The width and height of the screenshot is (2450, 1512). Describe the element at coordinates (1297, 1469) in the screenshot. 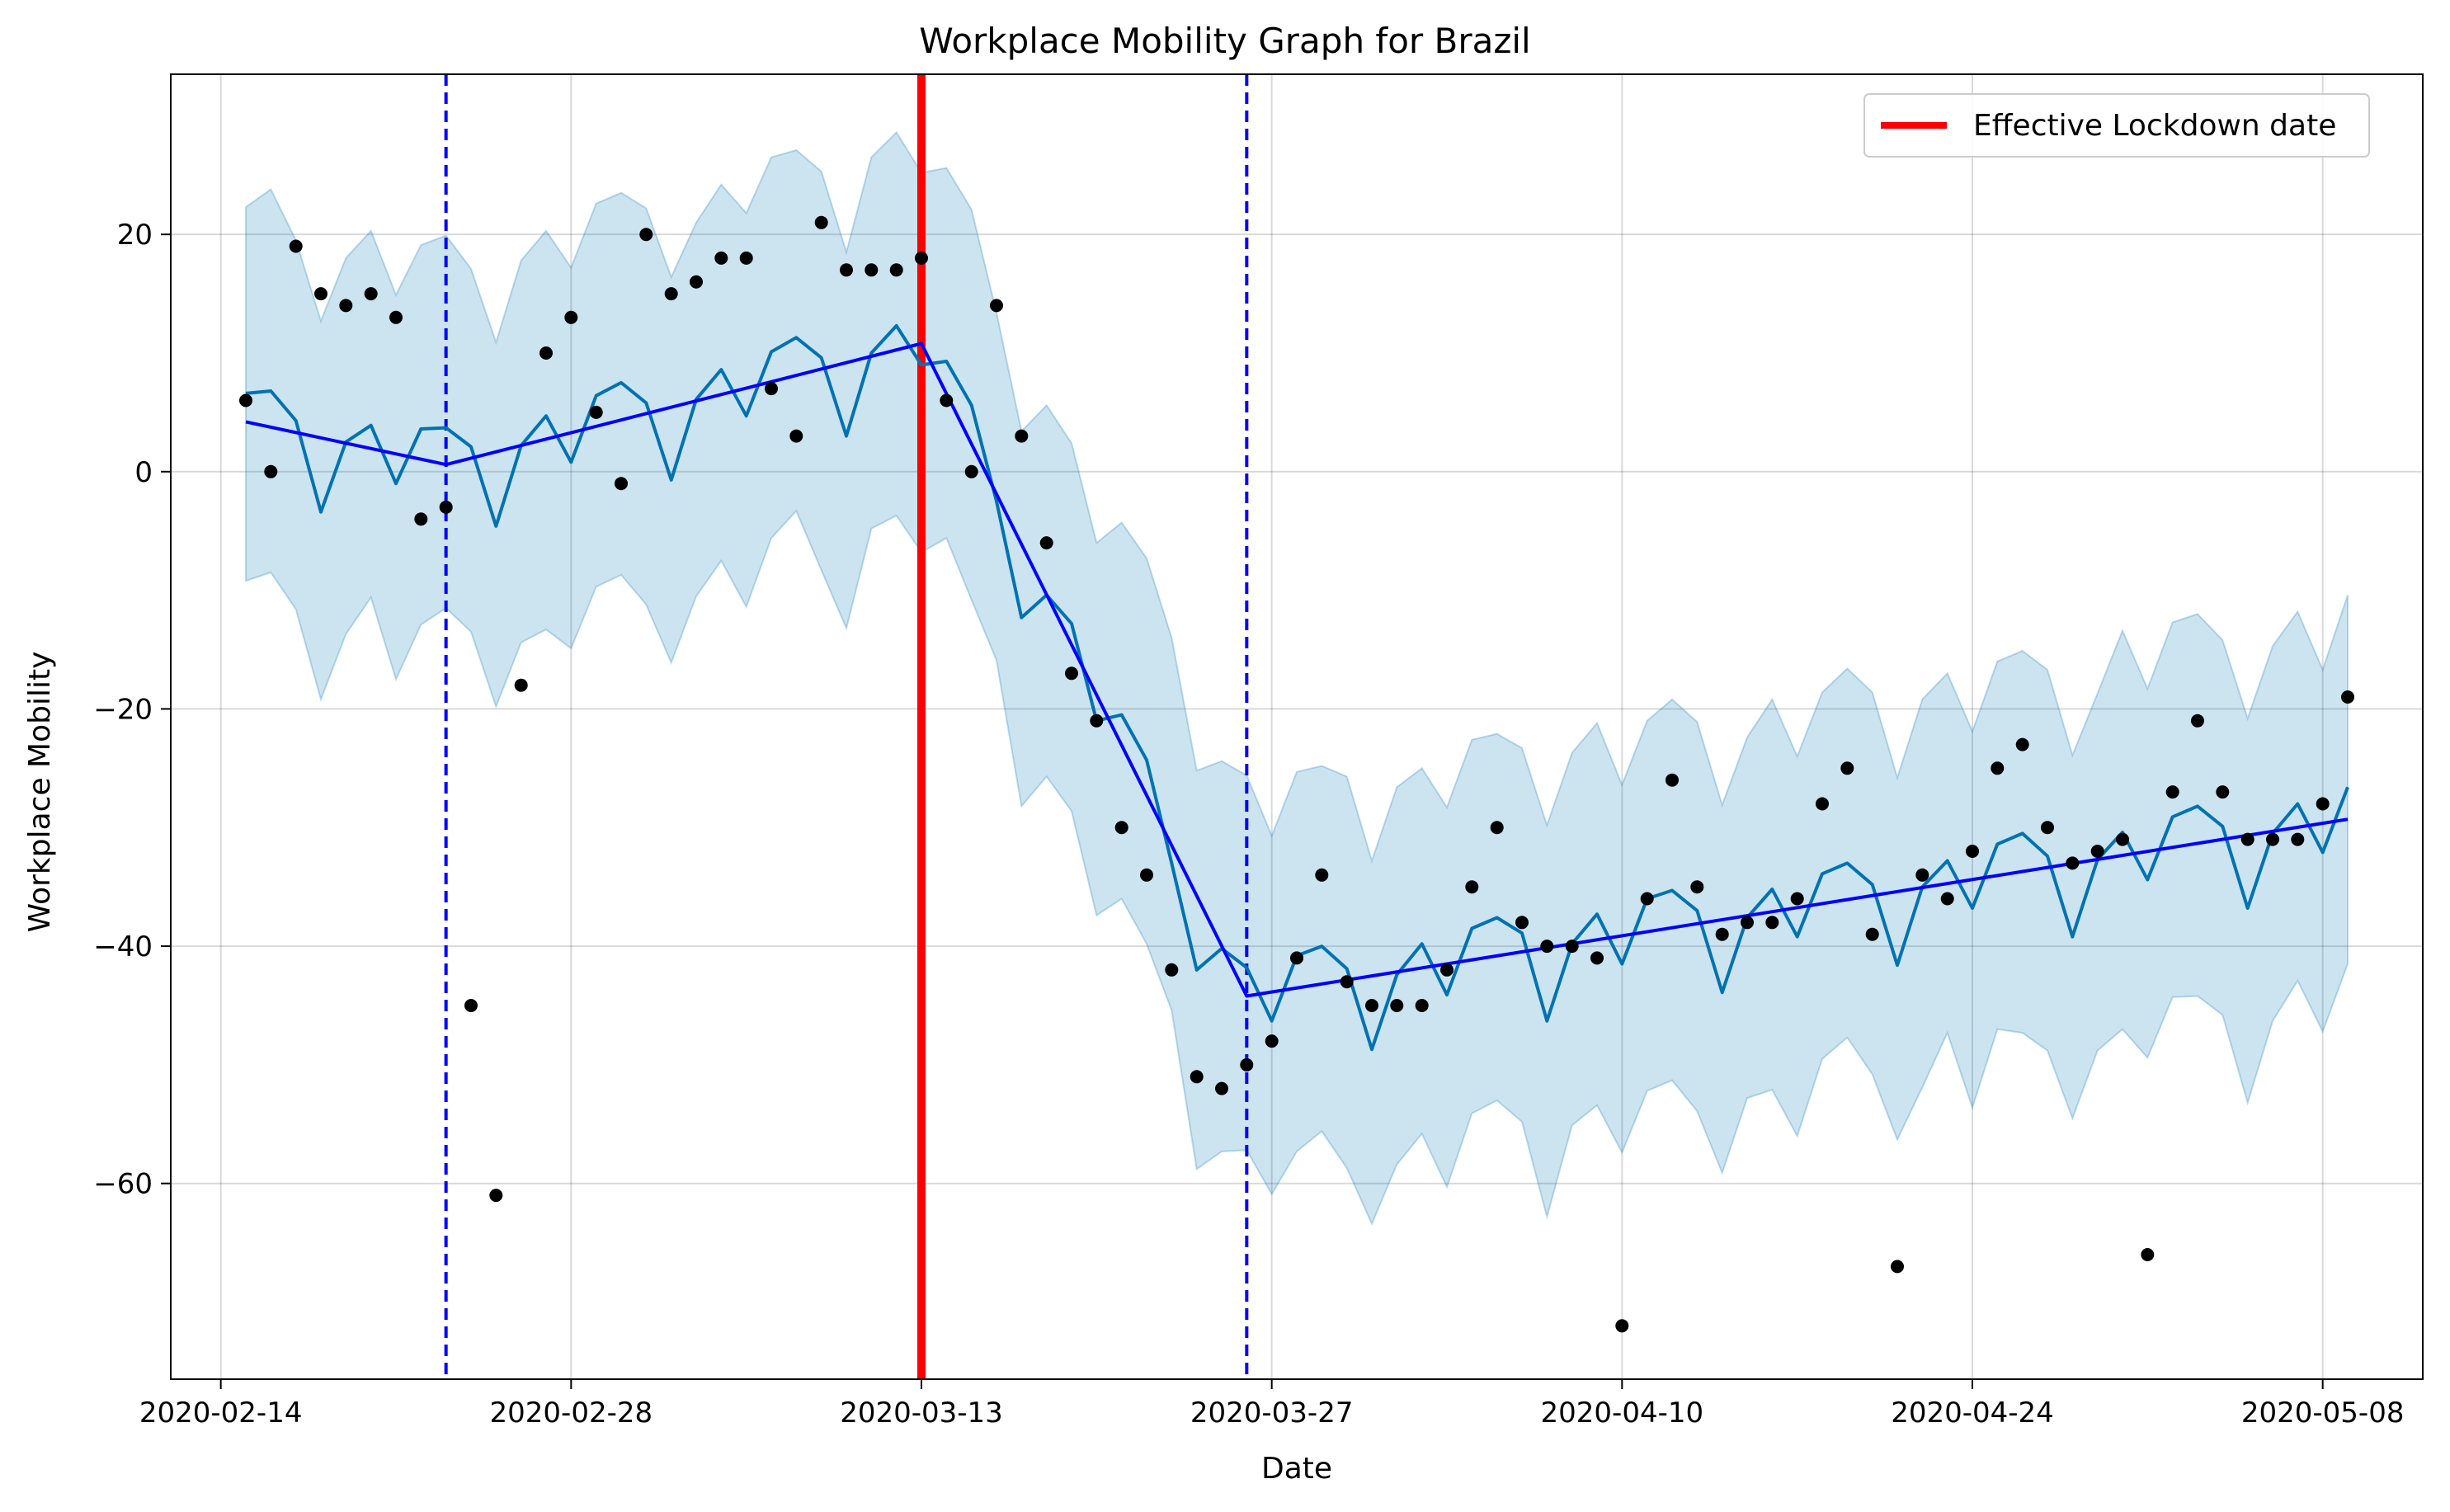

I see `x-axis-label: Date` at that location.